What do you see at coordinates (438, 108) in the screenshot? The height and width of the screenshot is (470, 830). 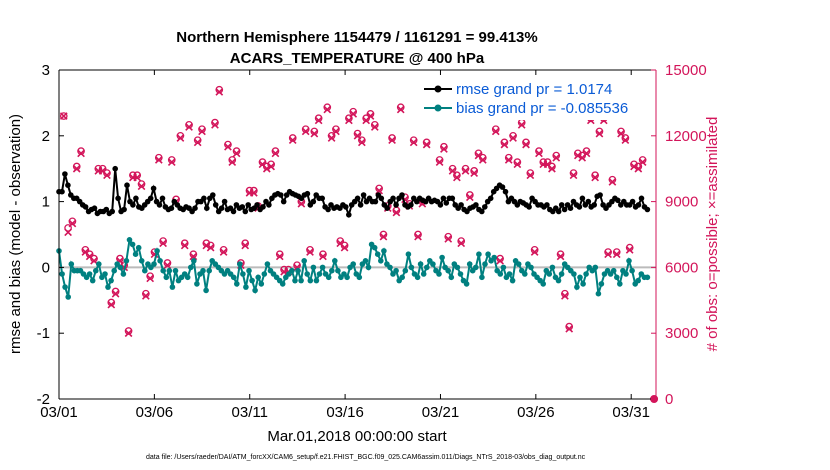 I see `legend-bias-marker` at bounding box center [438, 108].